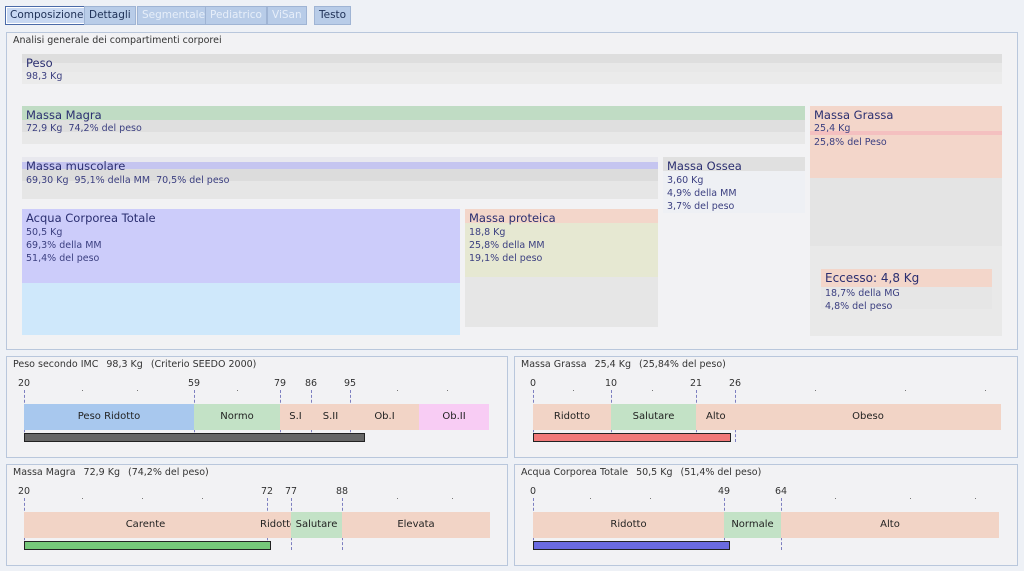 This screenshot has width=1024, height=571. Describe the element at coordinates (575, 472) in the screenshot. I see `acqua-scale-title: Acqua Corporea Totale` at that location.